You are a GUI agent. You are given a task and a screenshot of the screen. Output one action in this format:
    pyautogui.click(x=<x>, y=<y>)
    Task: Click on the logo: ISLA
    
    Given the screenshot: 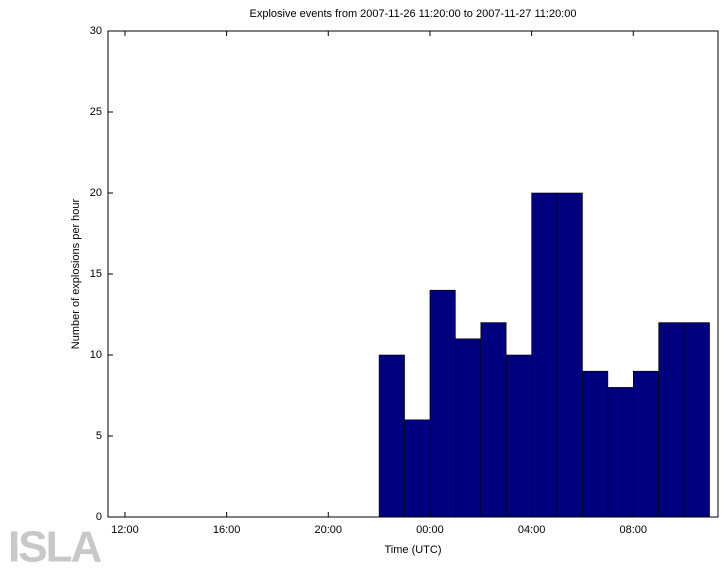 What is the action you would take?
    pyautogui.click(x=54, y=547)
    